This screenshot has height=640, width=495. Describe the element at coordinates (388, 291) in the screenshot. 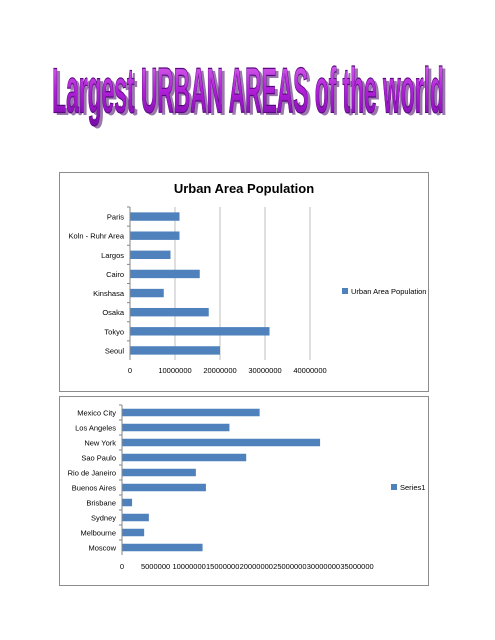

I see `legend-label: Urban Area Population` at that location.